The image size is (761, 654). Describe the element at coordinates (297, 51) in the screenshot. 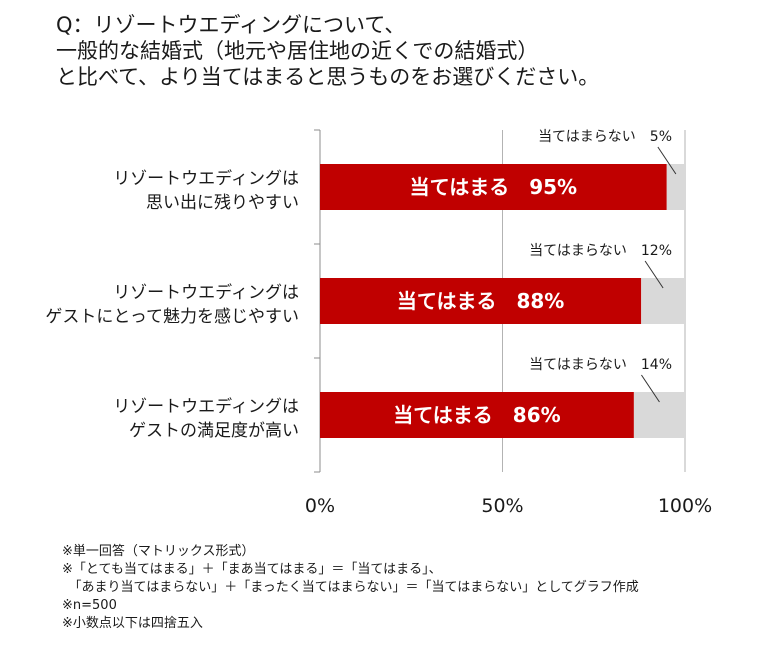

I see `question-line: 一般的な結婚式（地元や居住地の近くでの結婚式）` at that location.